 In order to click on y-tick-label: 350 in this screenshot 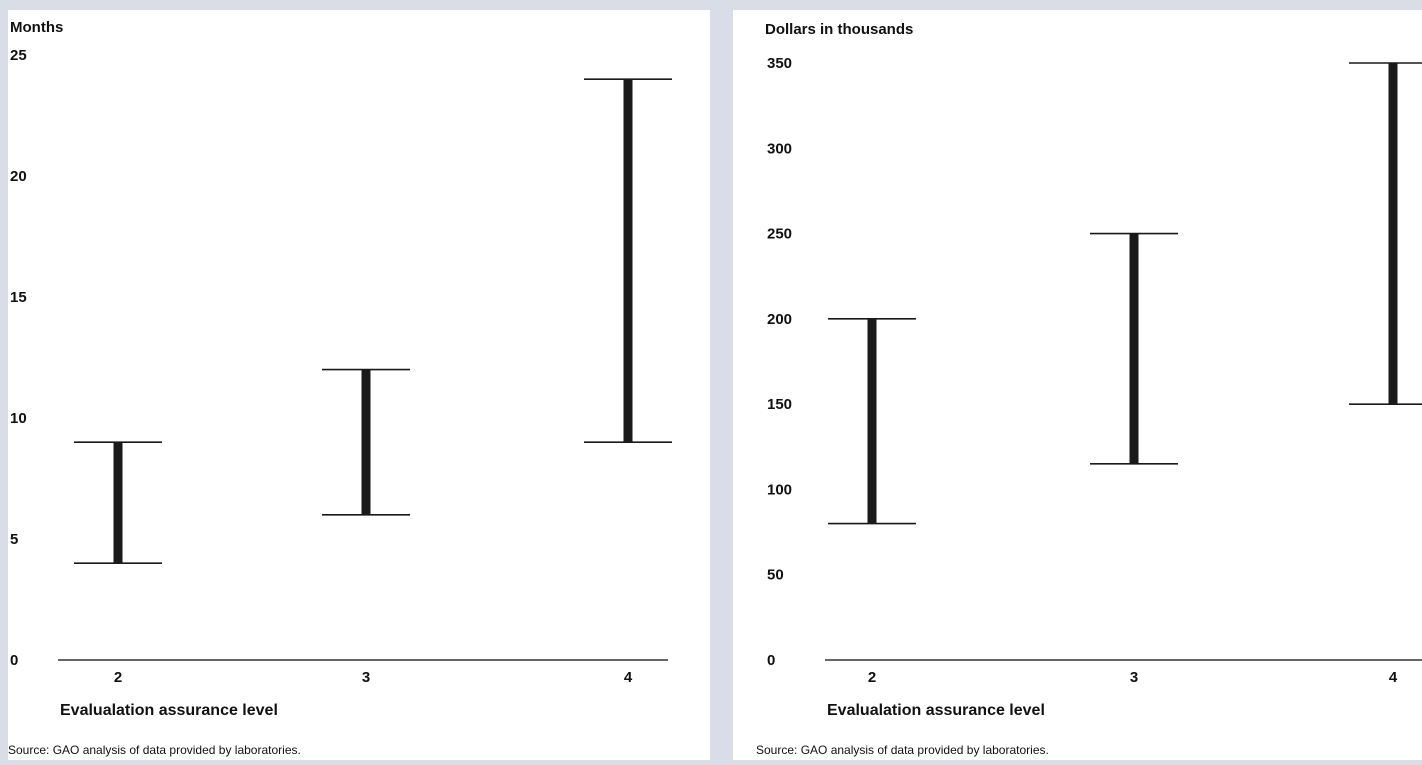, I will do `click(779, 63)`.